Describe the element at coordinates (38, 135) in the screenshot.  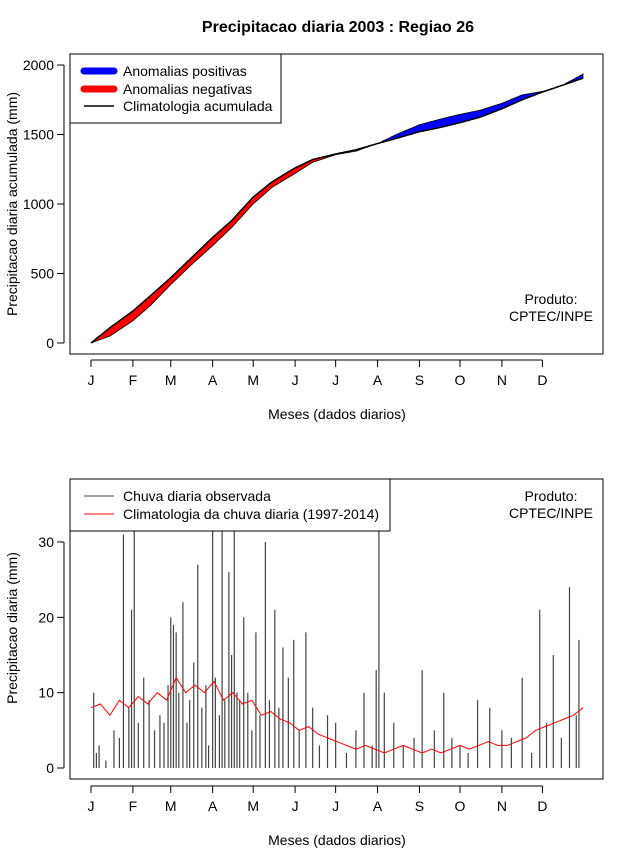
I see `y-tick-label: 1500` at that location.